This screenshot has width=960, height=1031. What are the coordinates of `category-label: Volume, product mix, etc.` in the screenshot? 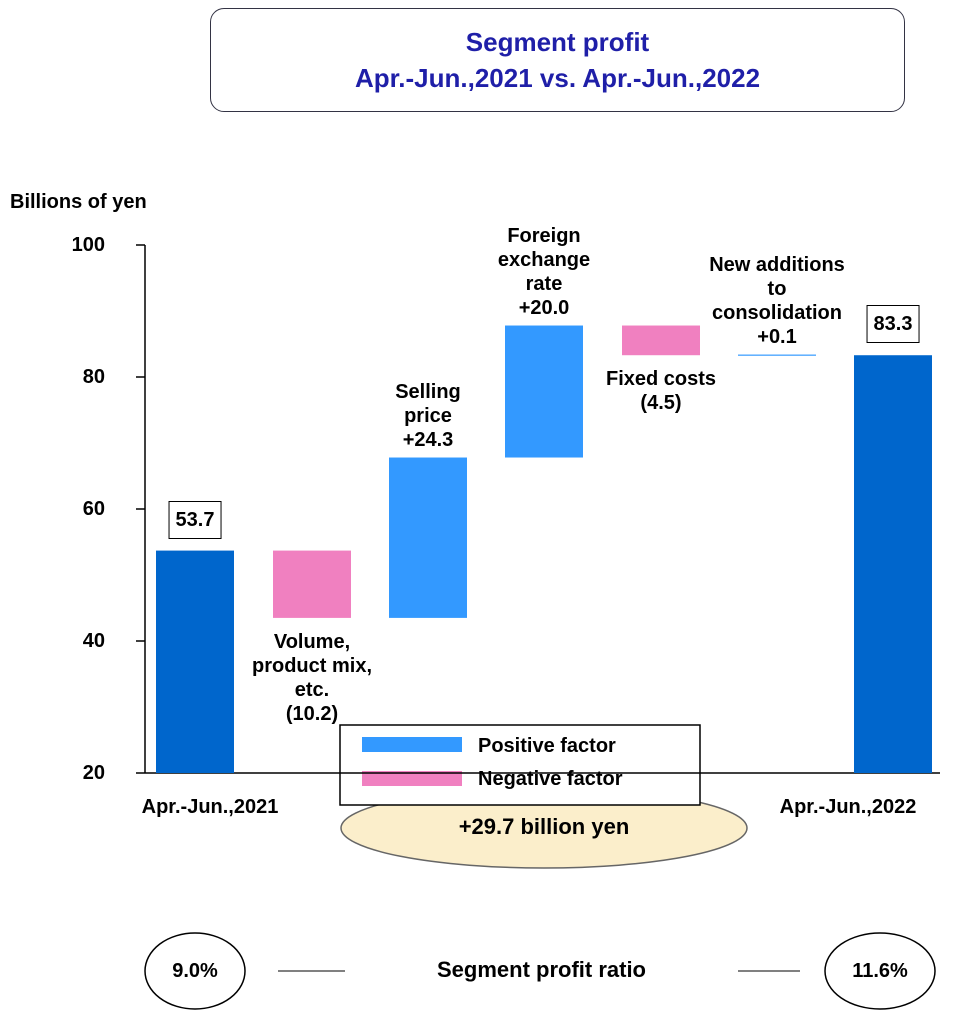 It's located at (312, 665).